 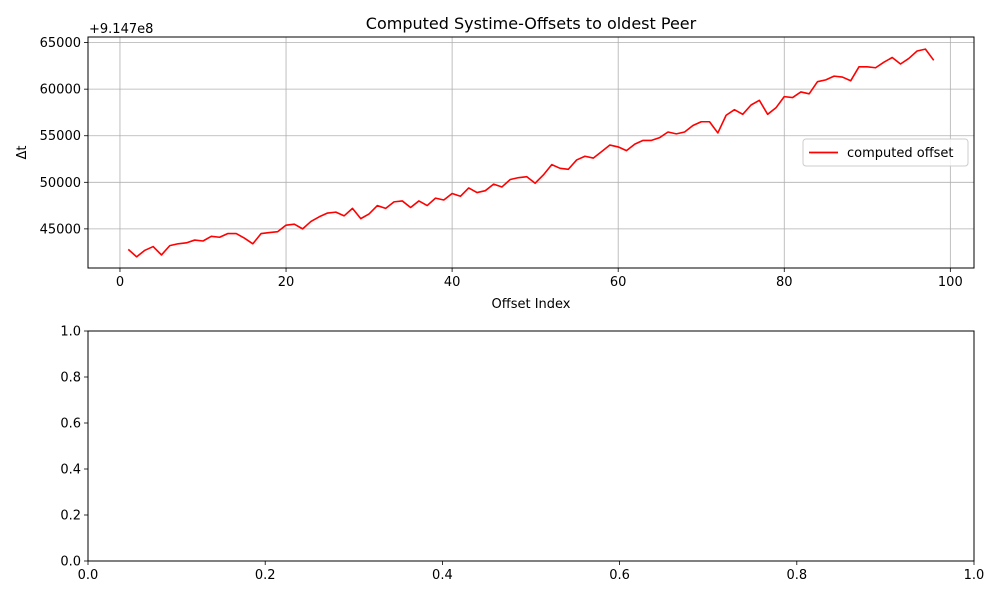 What do you see at coordinates (121, 29) in the screenshot?
I see `y-offset-text: +9.147e8` at bounding box center [121, 29].